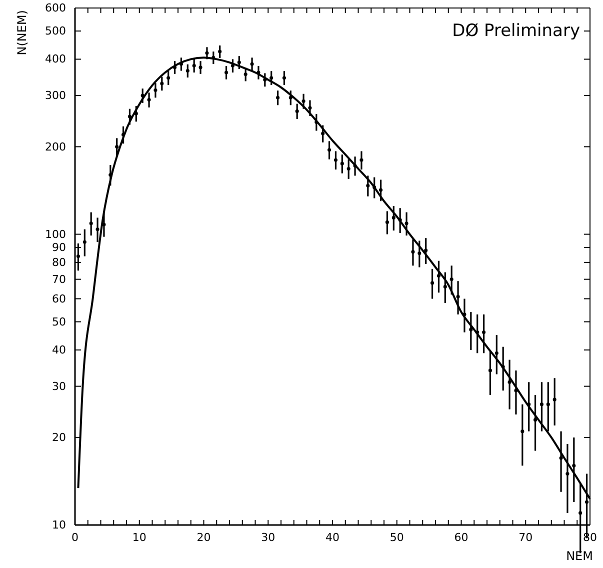 The width and height of the screenshot is (603, 568). I want to click on y-tick-label: 100, so click(55, 234).